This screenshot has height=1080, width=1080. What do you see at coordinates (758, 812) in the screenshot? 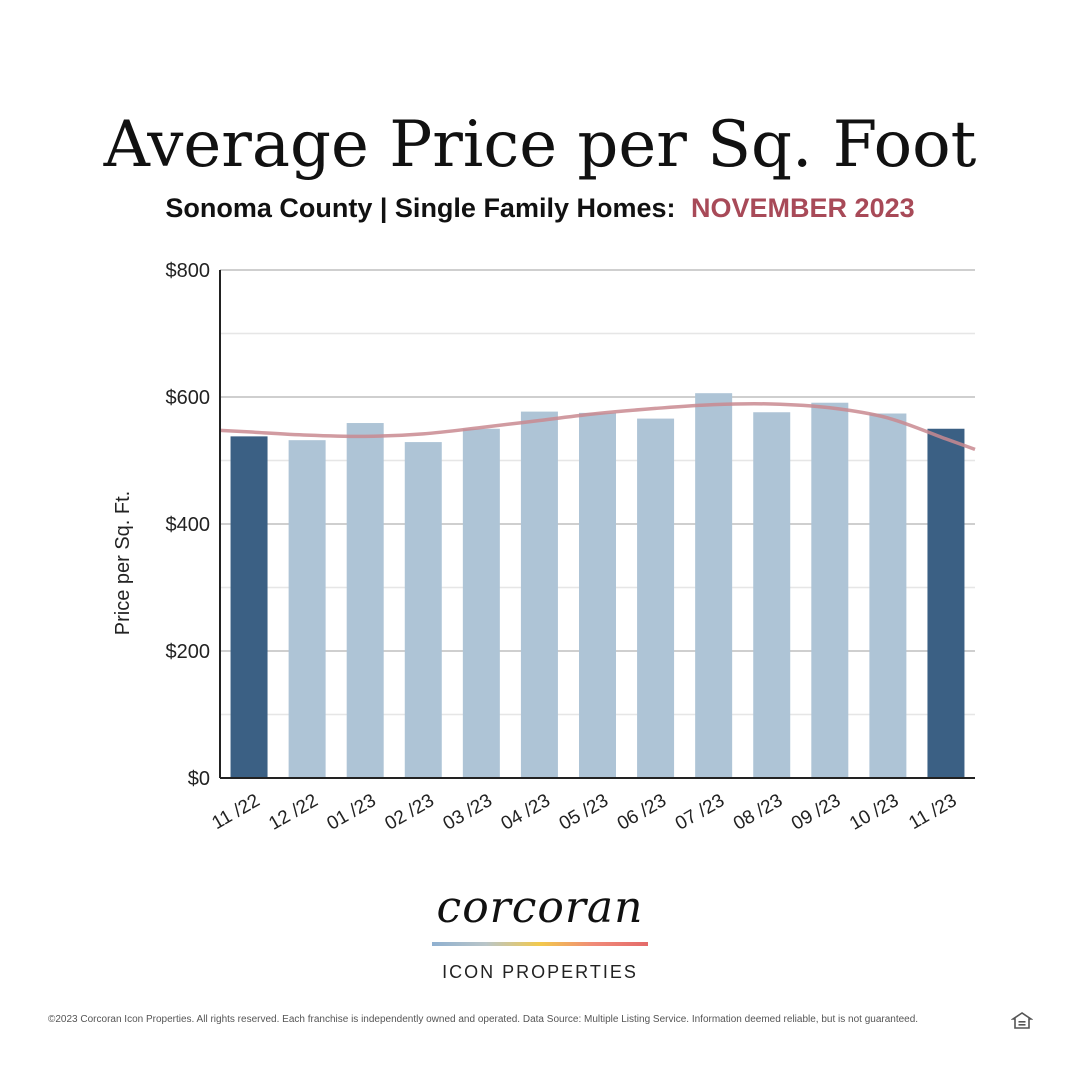
I see `x-tick-label: 08 /23` at bounding box center [758, 812].